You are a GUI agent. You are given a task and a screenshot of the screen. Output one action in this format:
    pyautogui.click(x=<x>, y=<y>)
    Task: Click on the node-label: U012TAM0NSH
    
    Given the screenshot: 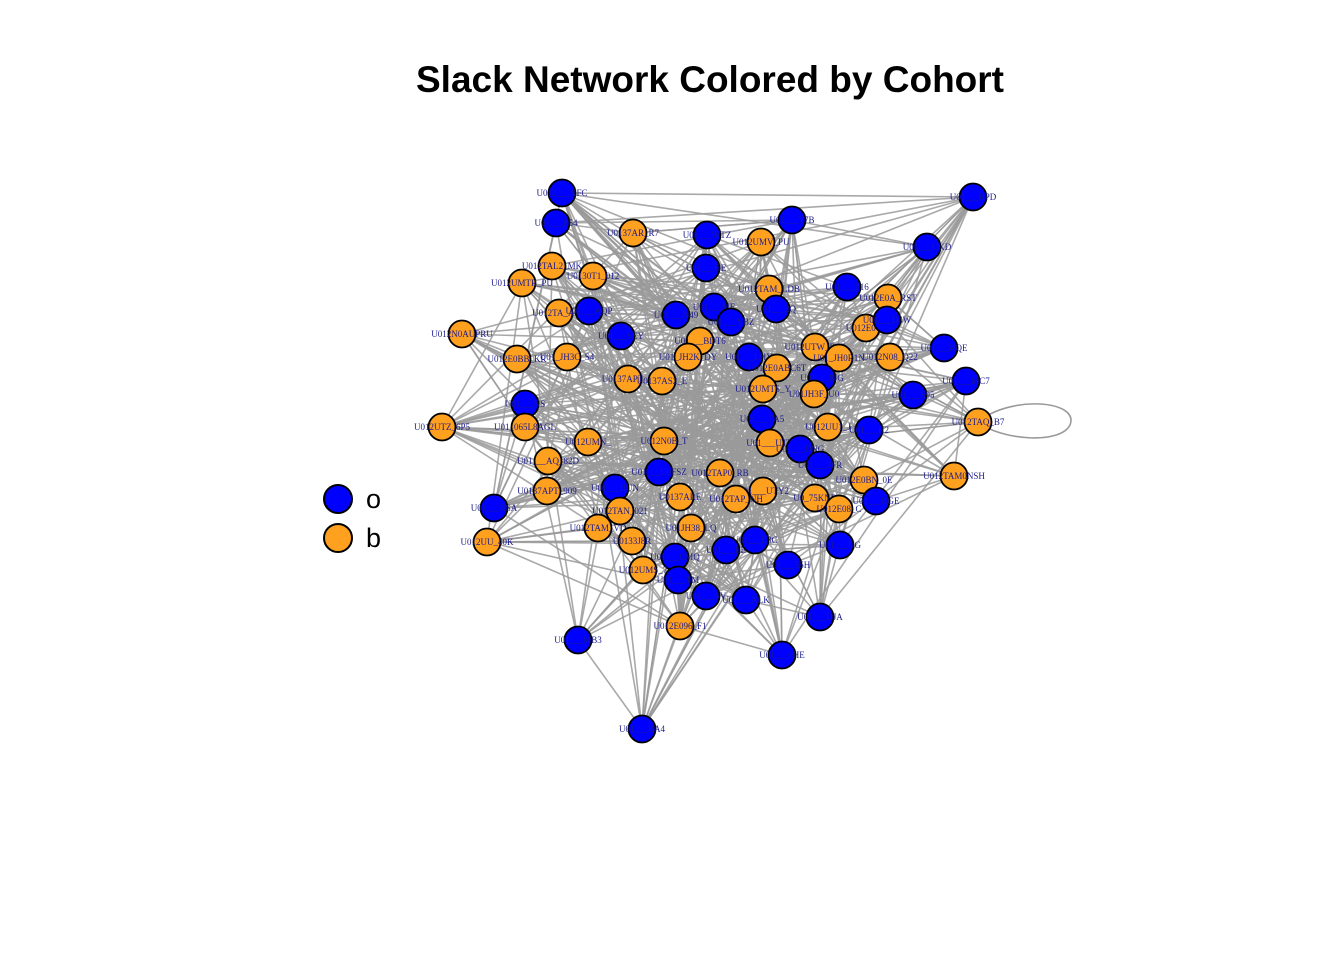 What is the action you would take?
    pyautogui.click(x=954, y=476)
    